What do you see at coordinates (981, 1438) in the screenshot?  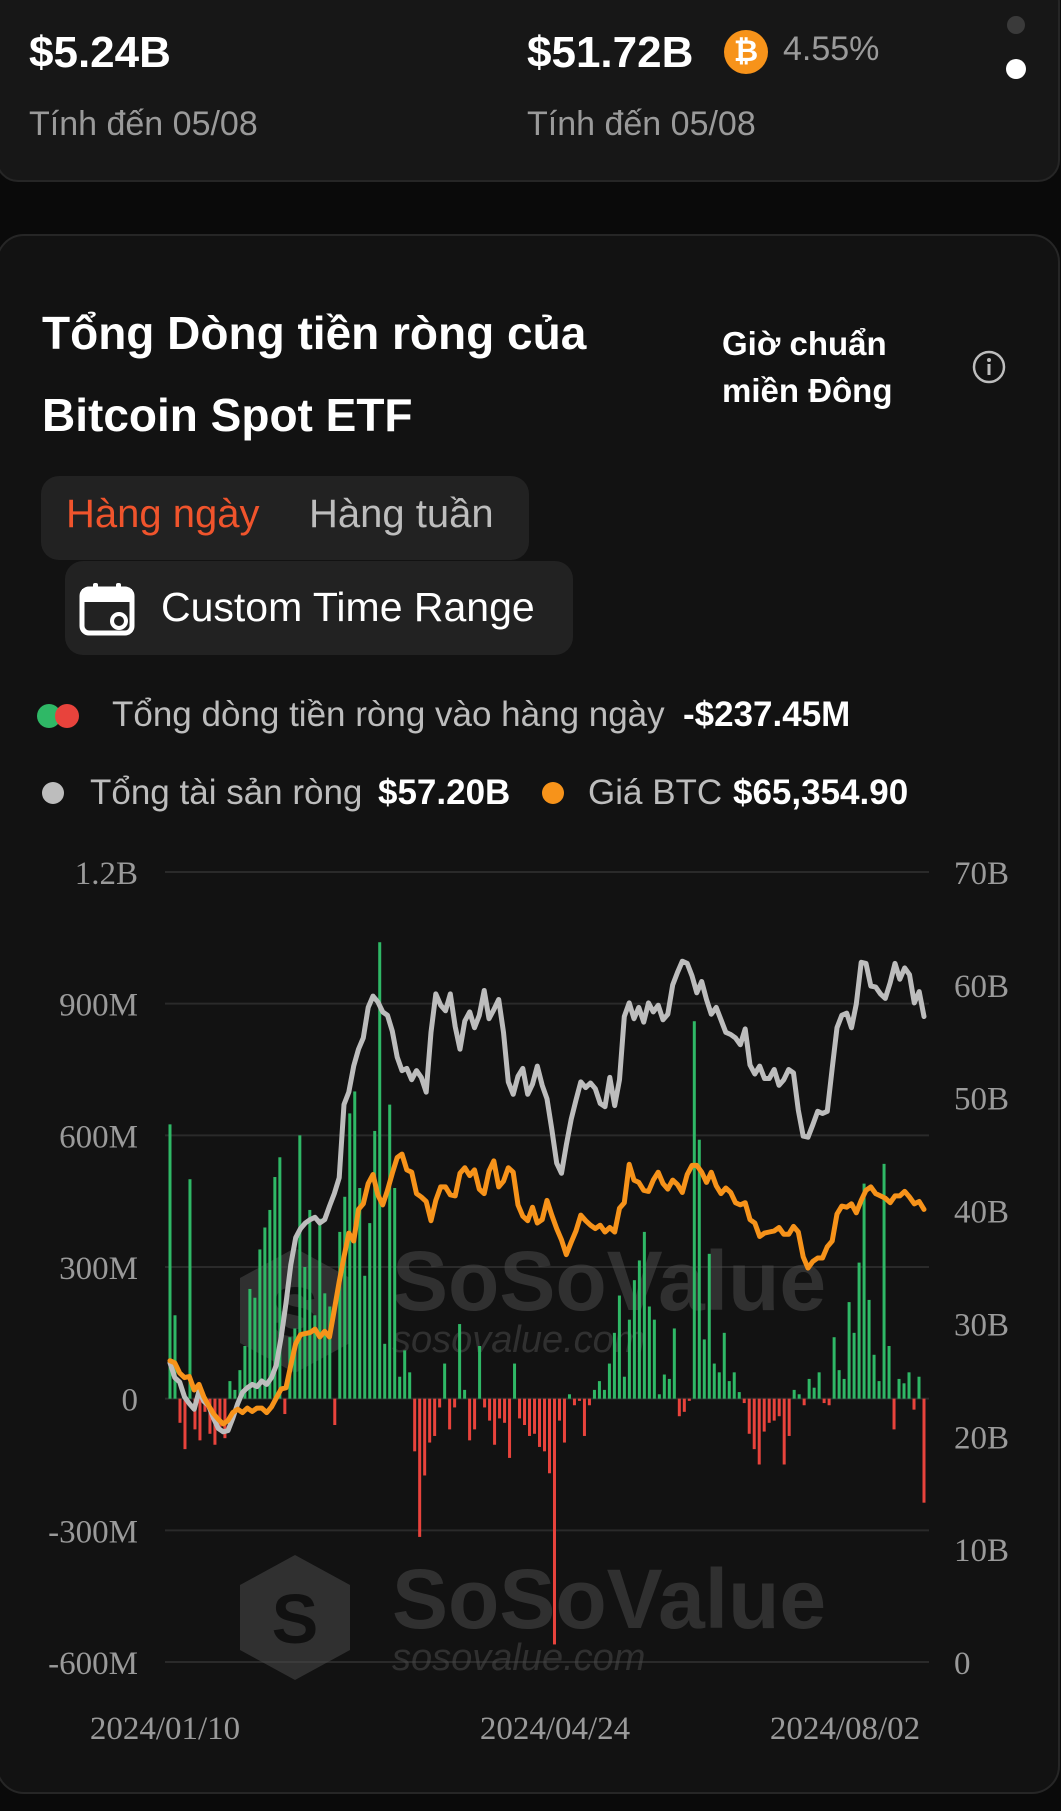 I see `right-axis-tick: 20B` at bounding box center [981, 1438].